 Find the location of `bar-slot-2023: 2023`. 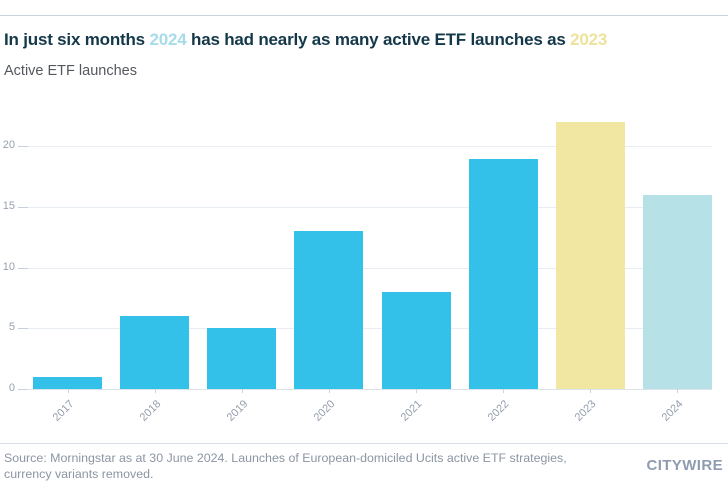

bar-slot-2023: 2023 is located at coordinates (590, 267).